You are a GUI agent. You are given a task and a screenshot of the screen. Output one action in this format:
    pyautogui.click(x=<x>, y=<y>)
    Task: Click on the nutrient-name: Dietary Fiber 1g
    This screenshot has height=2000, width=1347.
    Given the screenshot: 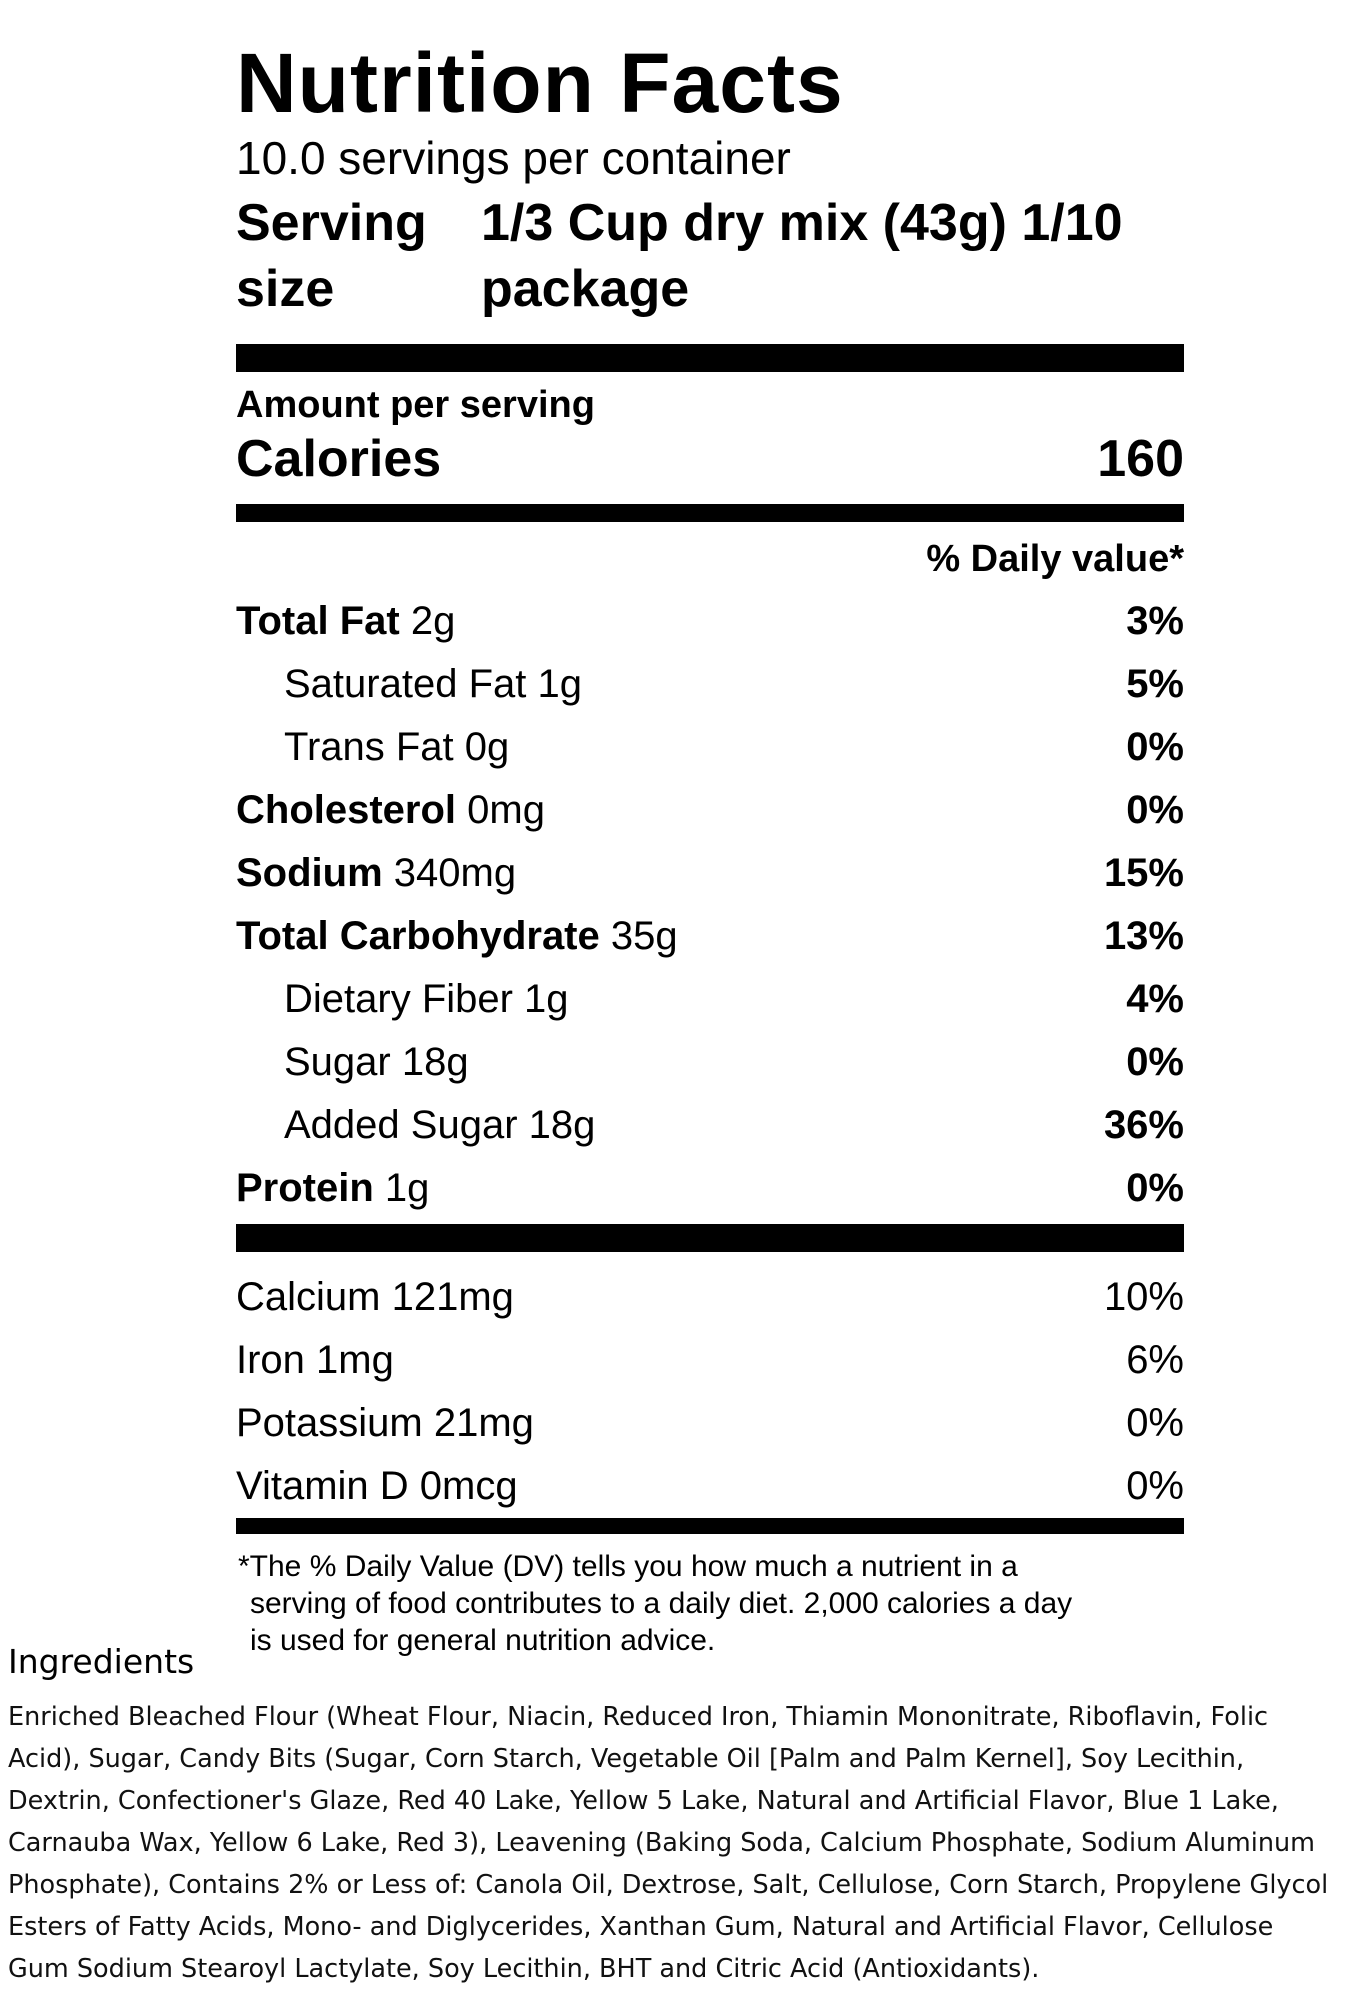 What is the action you would take?
    pyautogui.click(x=426, y=999)
    